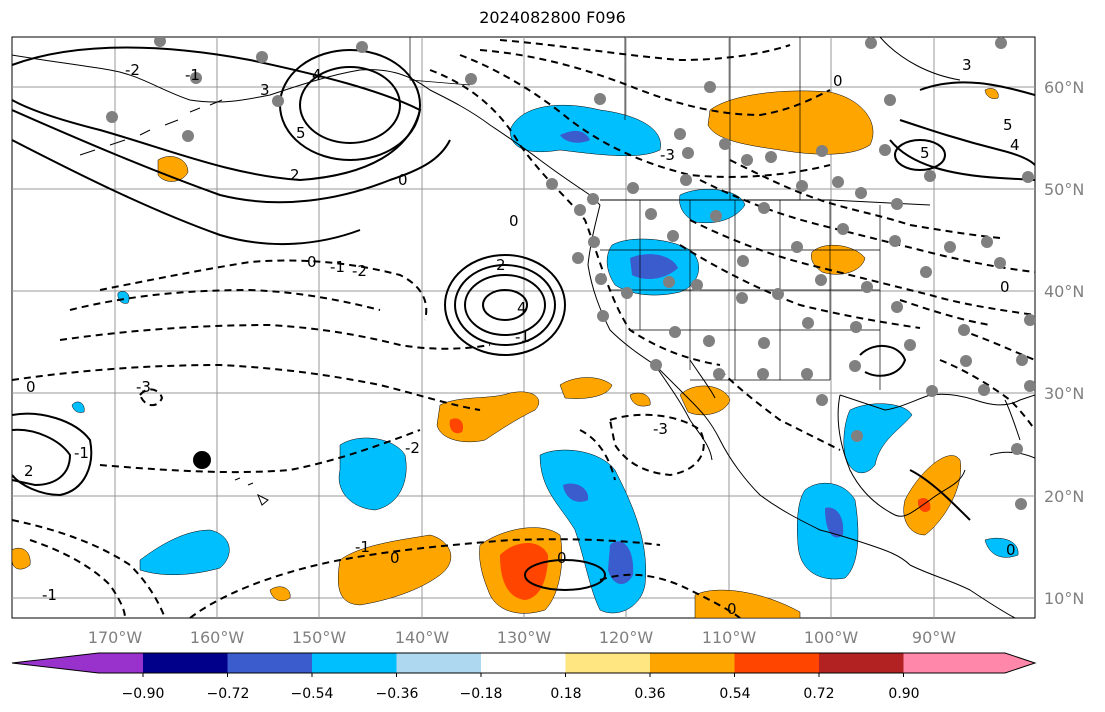 The height and width of the screenshot is (712, 1105). I want to click on colorbar-tick-label: −0.54, so click(312, 694).